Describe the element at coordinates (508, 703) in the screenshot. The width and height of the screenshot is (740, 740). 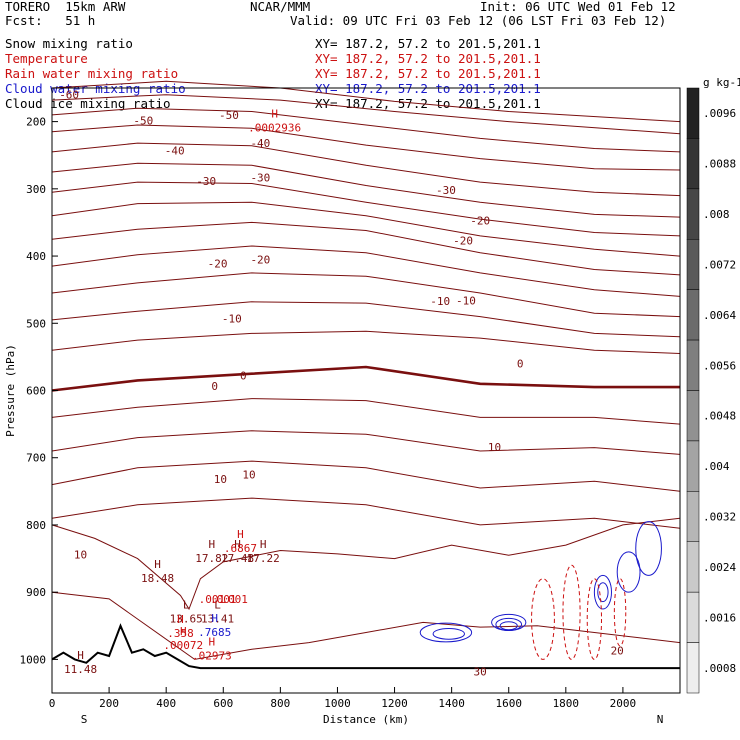
I see `x-tick-label: 1600` at that location.